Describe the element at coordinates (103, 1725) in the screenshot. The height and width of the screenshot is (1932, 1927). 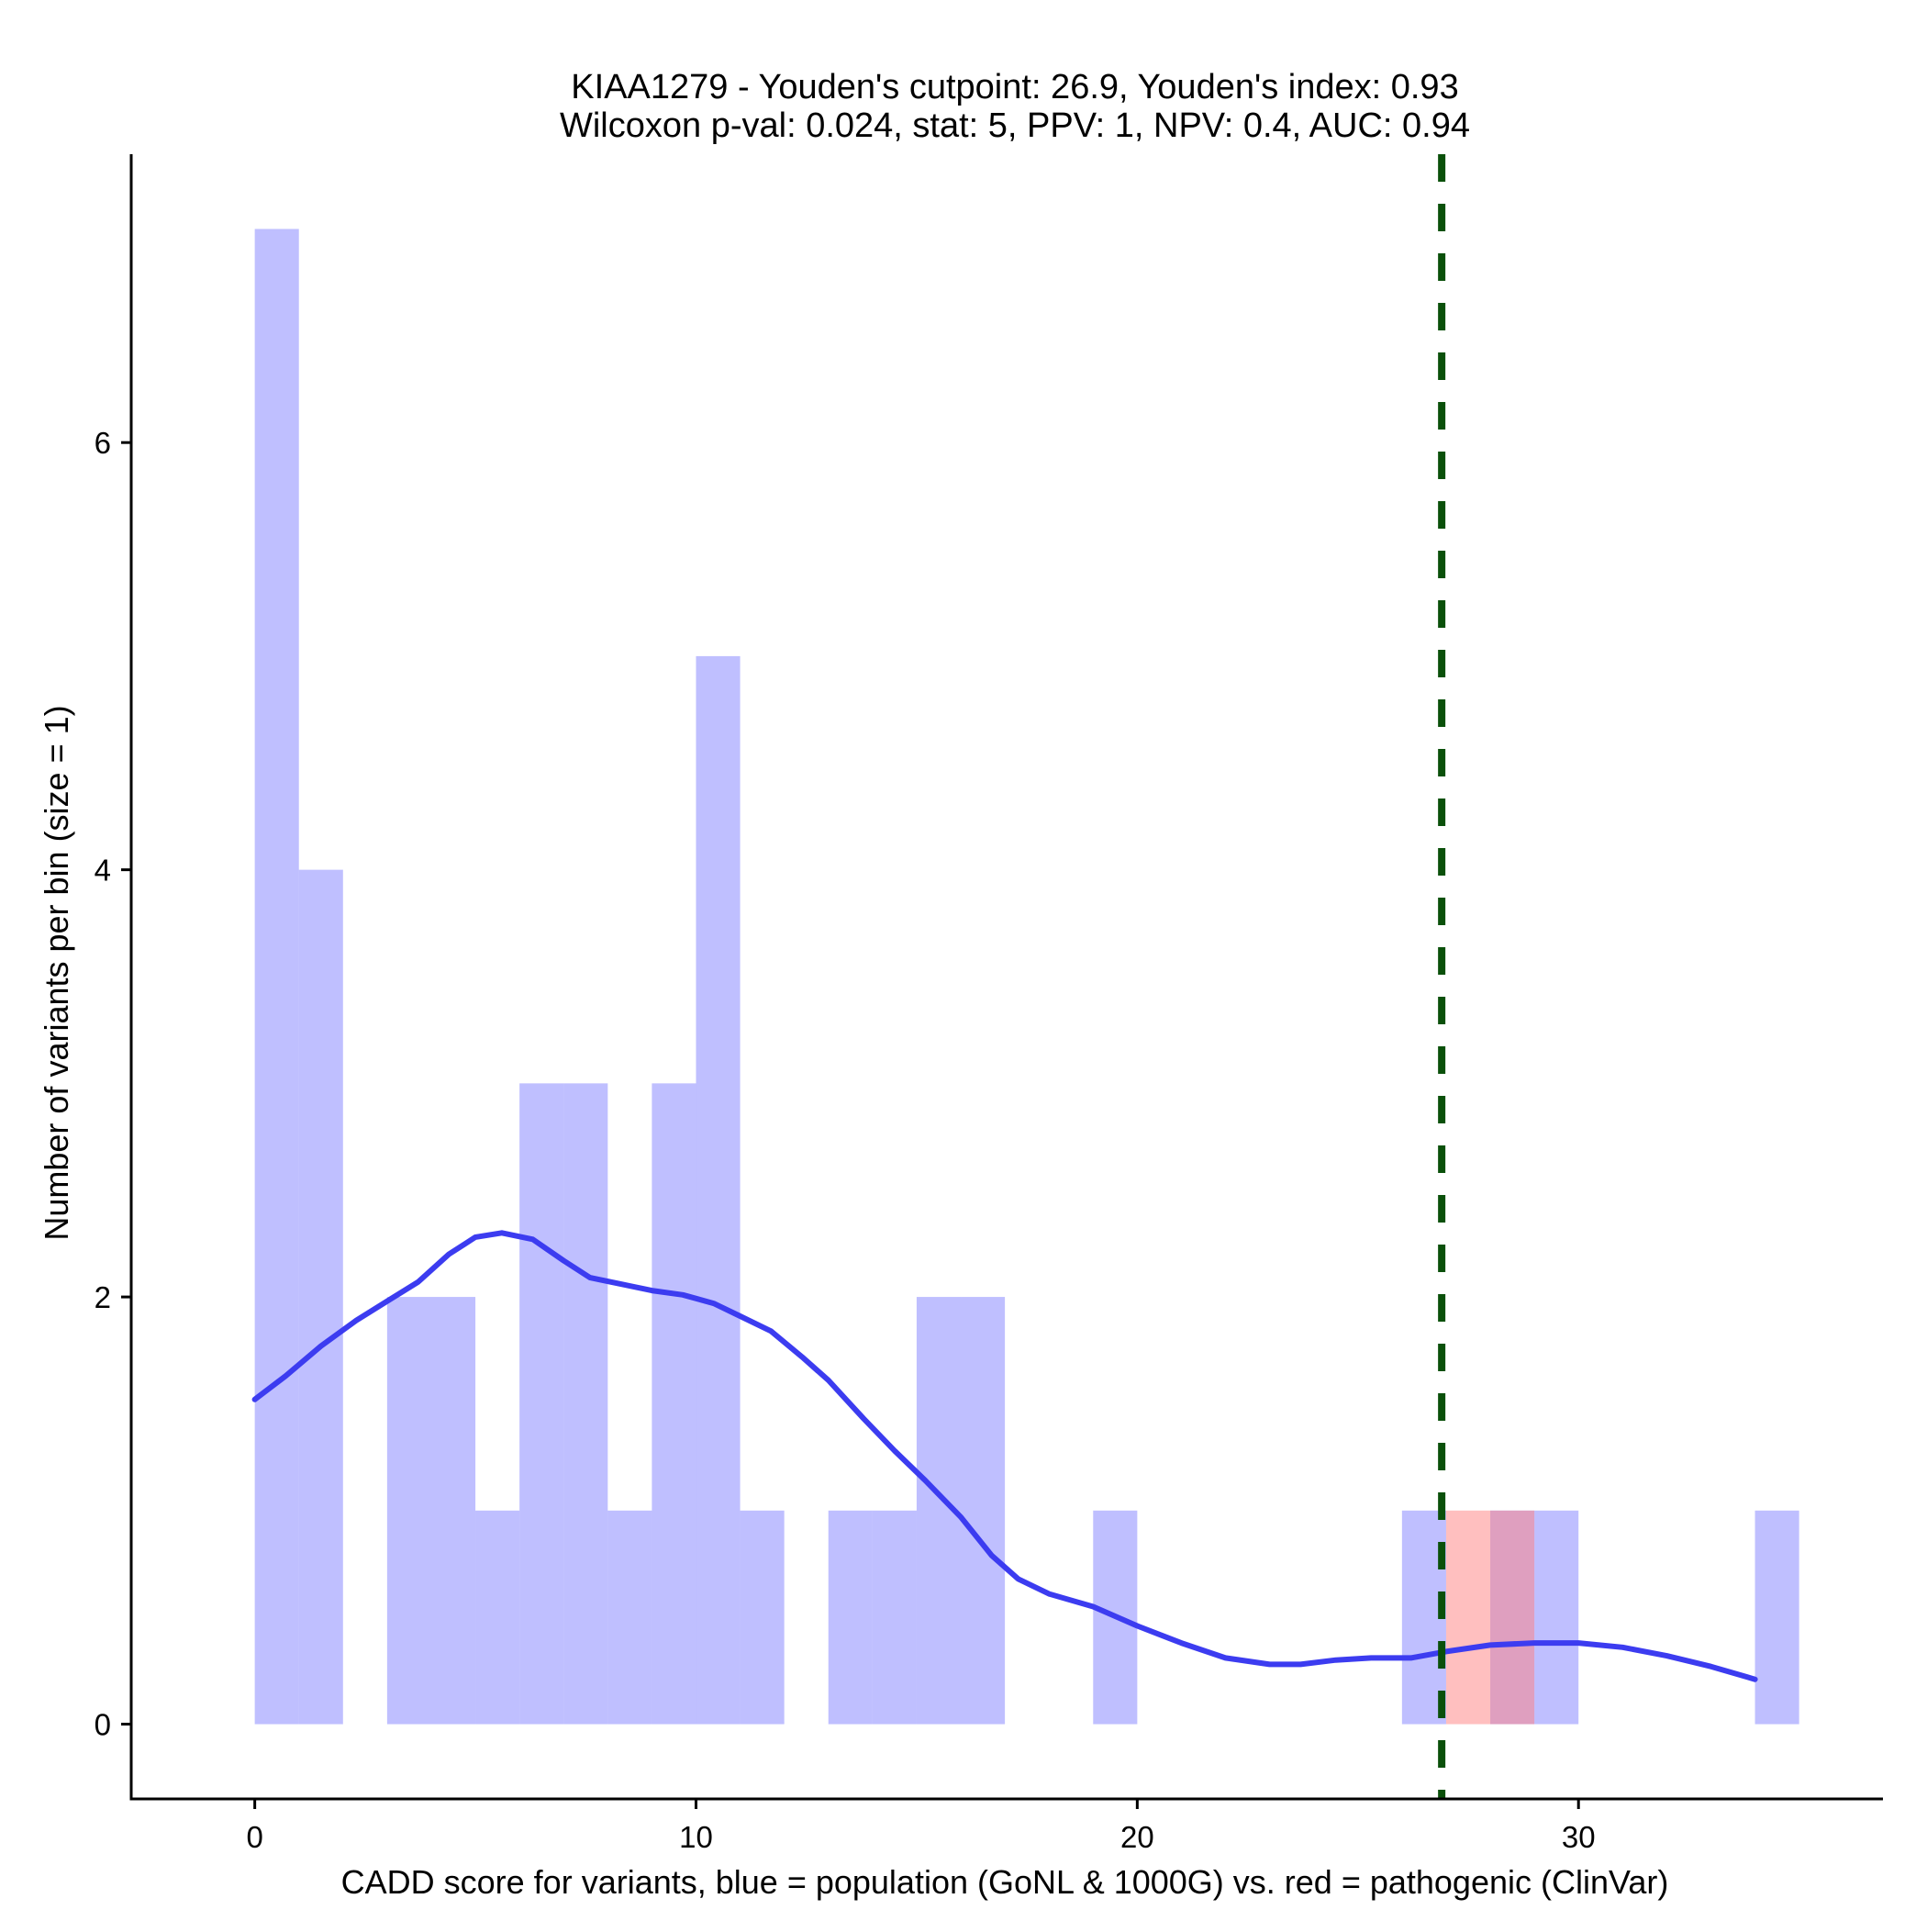
I see `y-tick-label: 0` at that location.